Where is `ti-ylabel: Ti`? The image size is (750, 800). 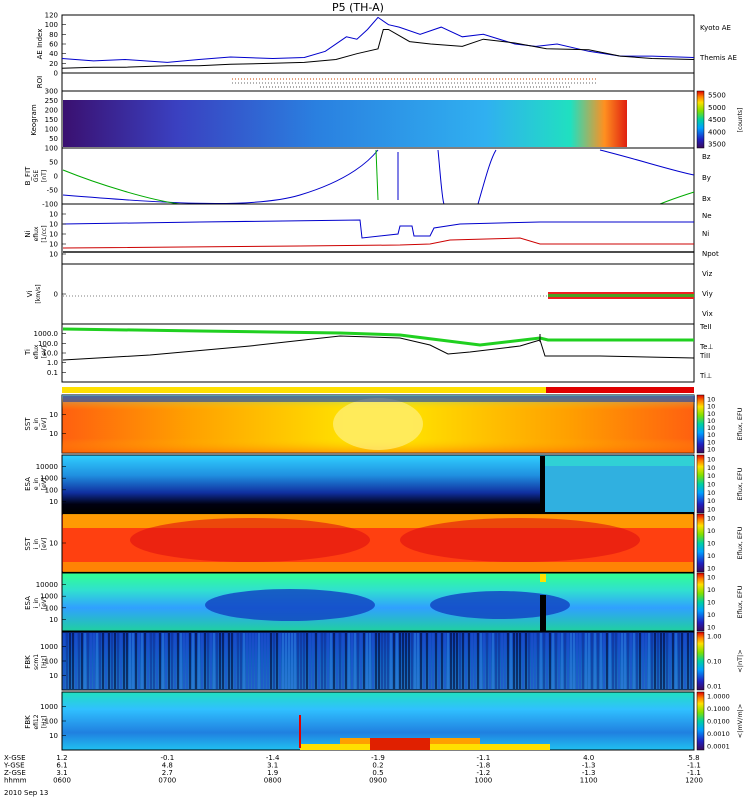
ti-ylabel: Ti is located at coordinates (28, 352).